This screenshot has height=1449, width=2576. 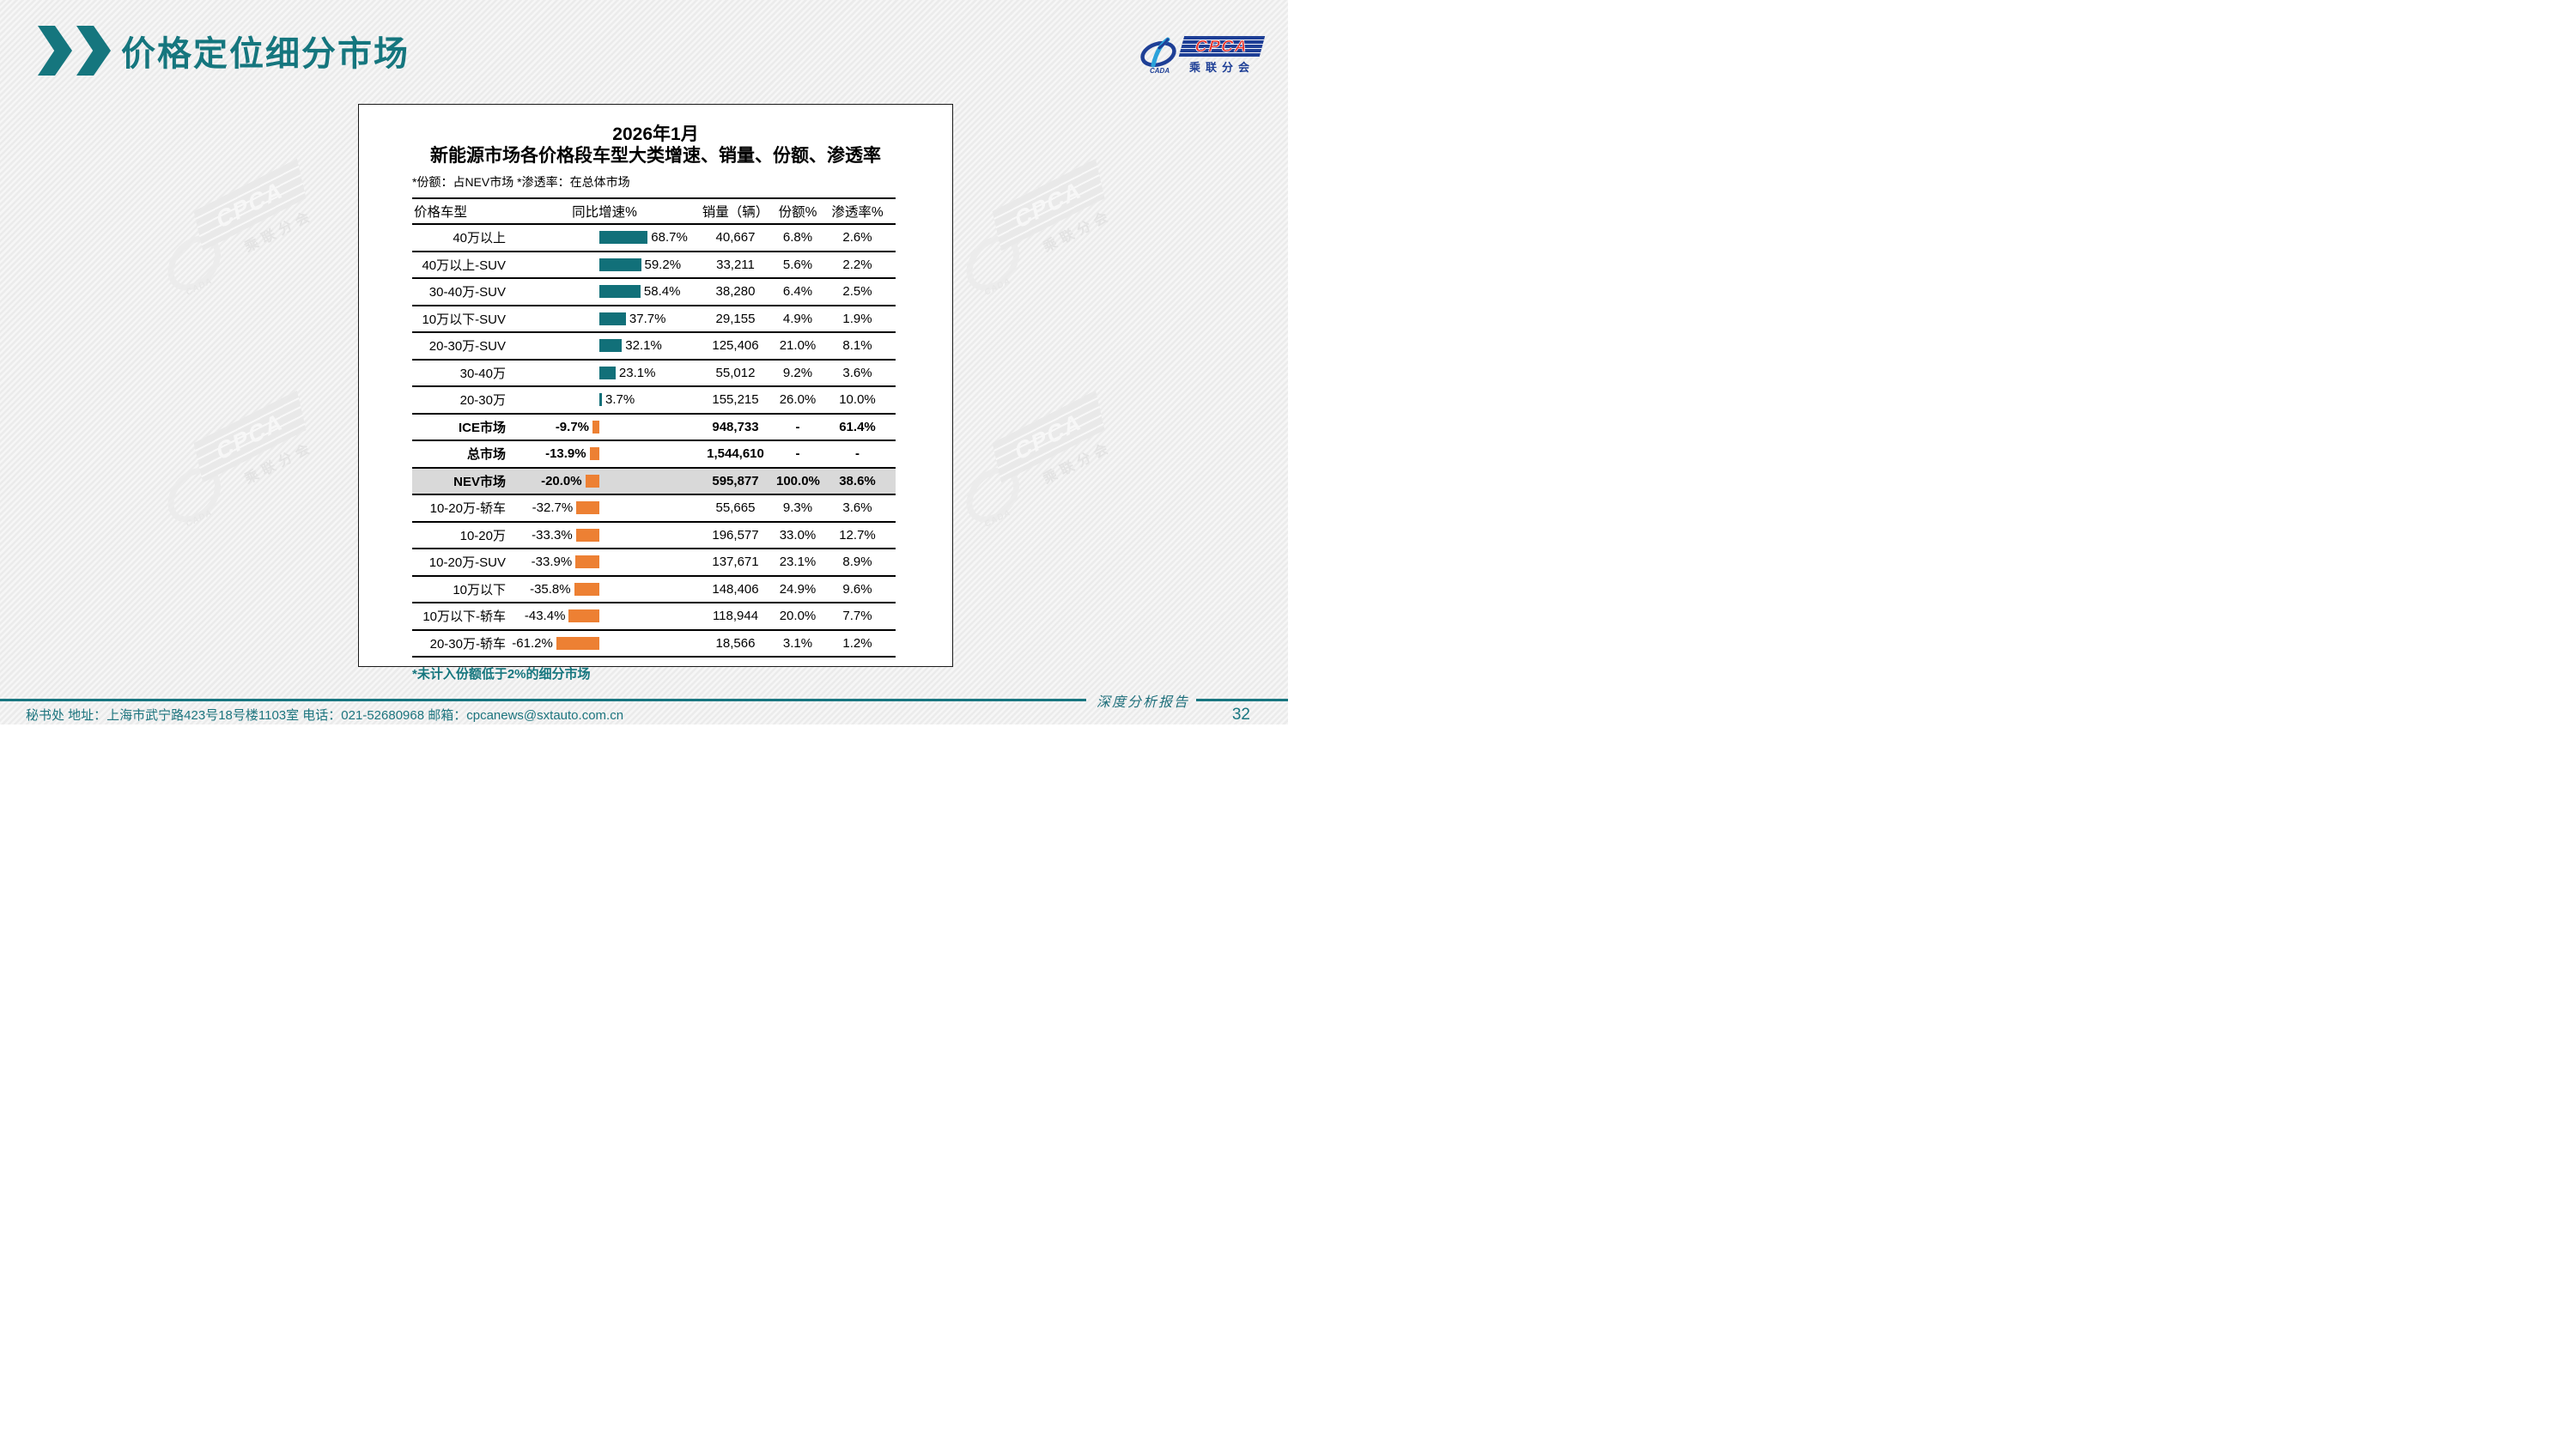 I want to click on growth-label: 37.7%, so click(x=647, y=318).